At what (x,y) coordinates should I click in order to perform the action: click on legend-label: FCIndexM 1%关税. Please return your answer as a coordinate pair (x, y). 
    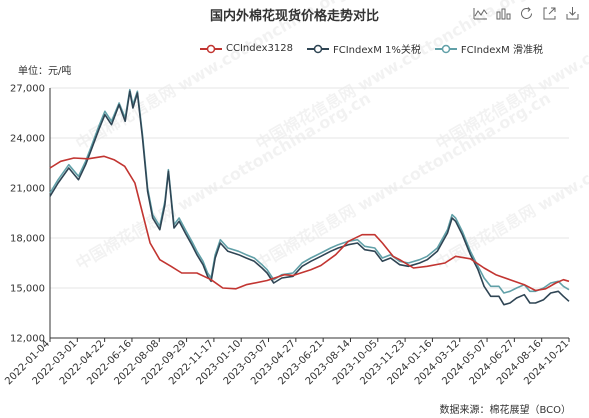
    Looking at the image, I should click on (376, 50).